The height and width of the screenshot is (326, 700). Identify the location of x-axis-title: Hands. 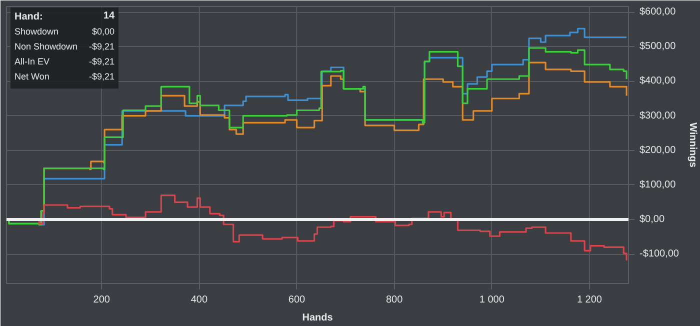
(318, 318).